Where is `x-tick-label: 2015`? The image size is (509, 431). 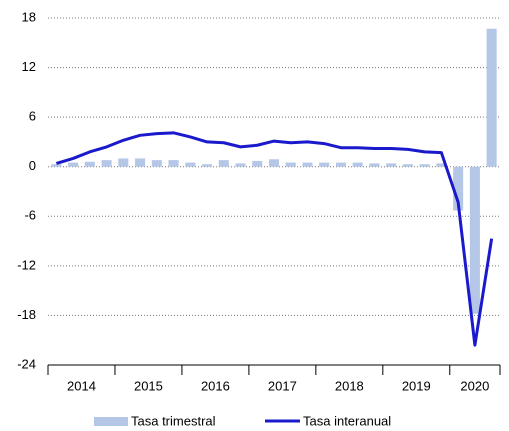 x-tick-label: 2015 is located at coordinates (148, 385).